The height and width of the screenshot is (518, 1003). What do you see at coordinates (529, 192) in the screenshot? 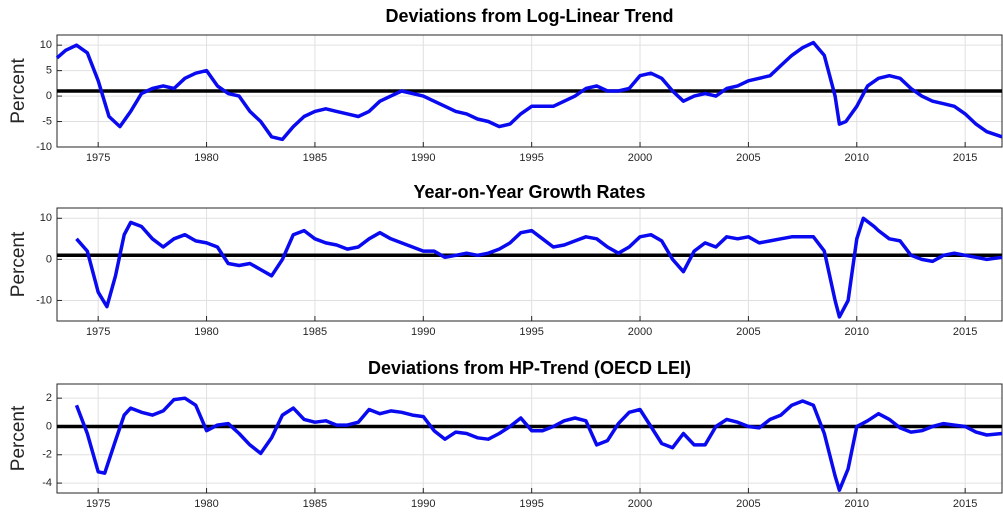
I see `chart-title: Year-on-Year Growth Rates` at bounding box center [529, 192].